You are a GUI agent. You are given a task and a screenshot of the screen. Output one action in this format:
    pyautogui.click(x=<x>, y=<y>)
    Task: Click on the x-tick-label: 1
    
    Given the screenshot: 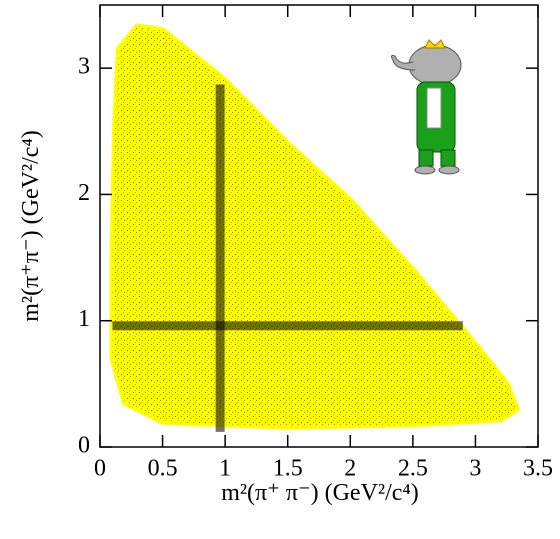 What is the action you would take?
    pyautogui.click(x=225, y=469)
    